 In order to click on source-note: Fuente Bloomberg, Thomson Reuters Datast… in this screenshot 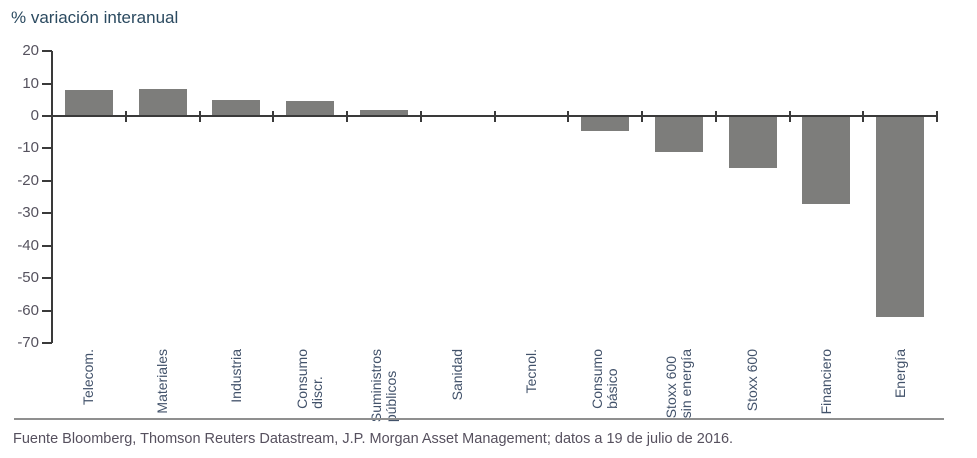, I will do `click(373, 439)`.